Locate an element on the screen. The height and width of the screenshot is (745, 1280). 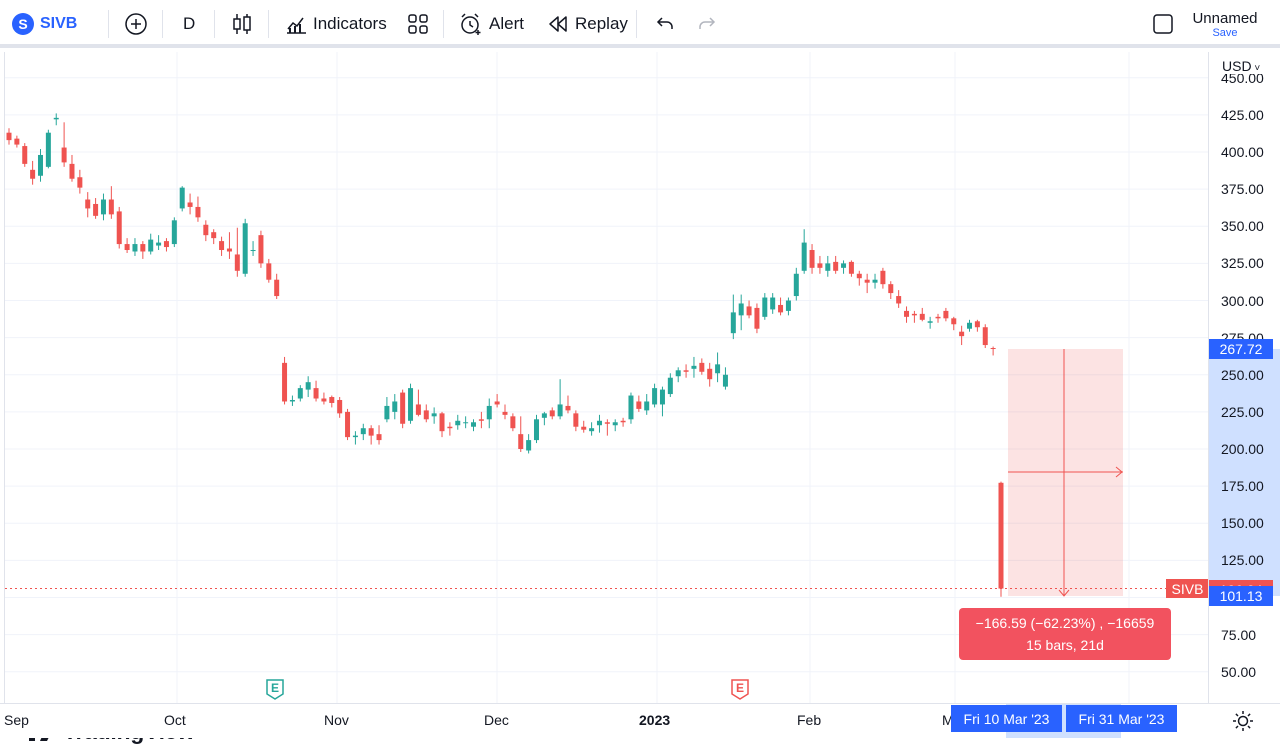
chart-type-button is located at coordinates (242, 24).